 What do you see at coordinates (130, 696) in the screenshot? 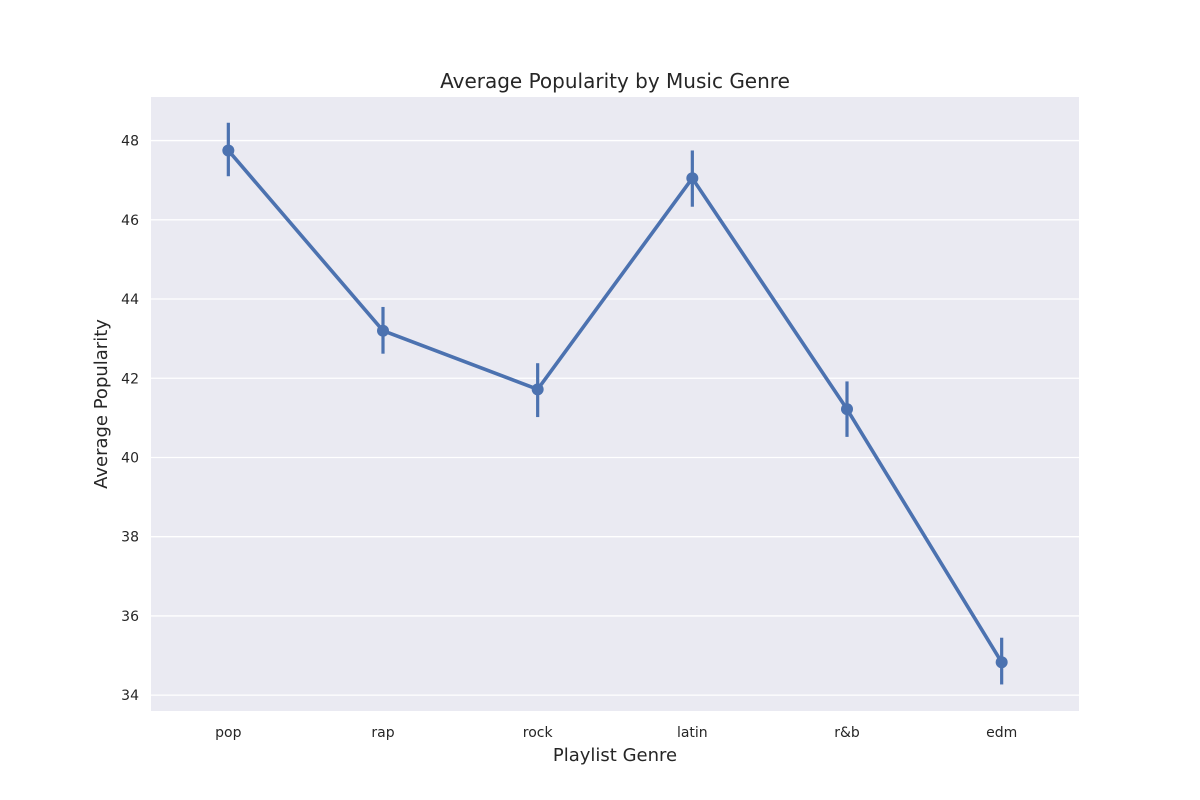
I see `y-tick-label: 34` at bounding box center [130, 696].